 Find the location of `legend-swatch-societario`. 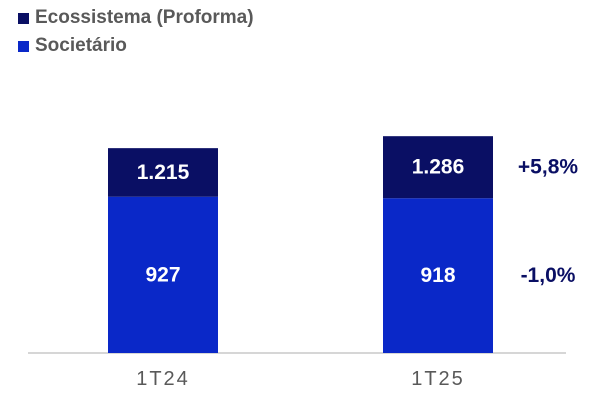

legend-swatch-societario is located at coordinates (23, 46).